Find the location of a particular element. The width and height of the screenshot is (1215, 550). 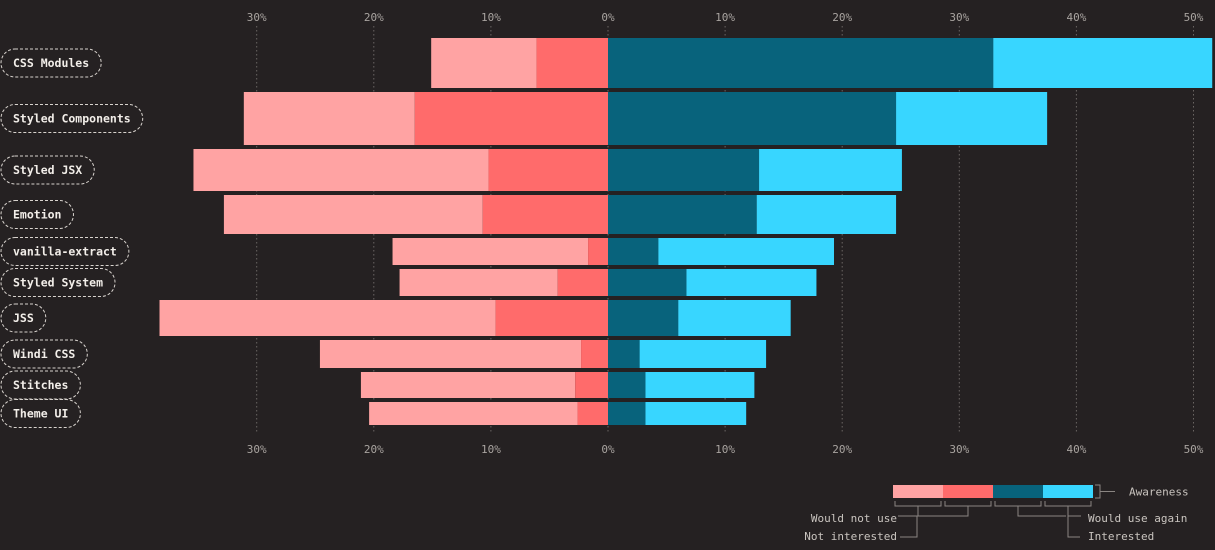

category-label: Theme UI is located at coordinates (40, 413).